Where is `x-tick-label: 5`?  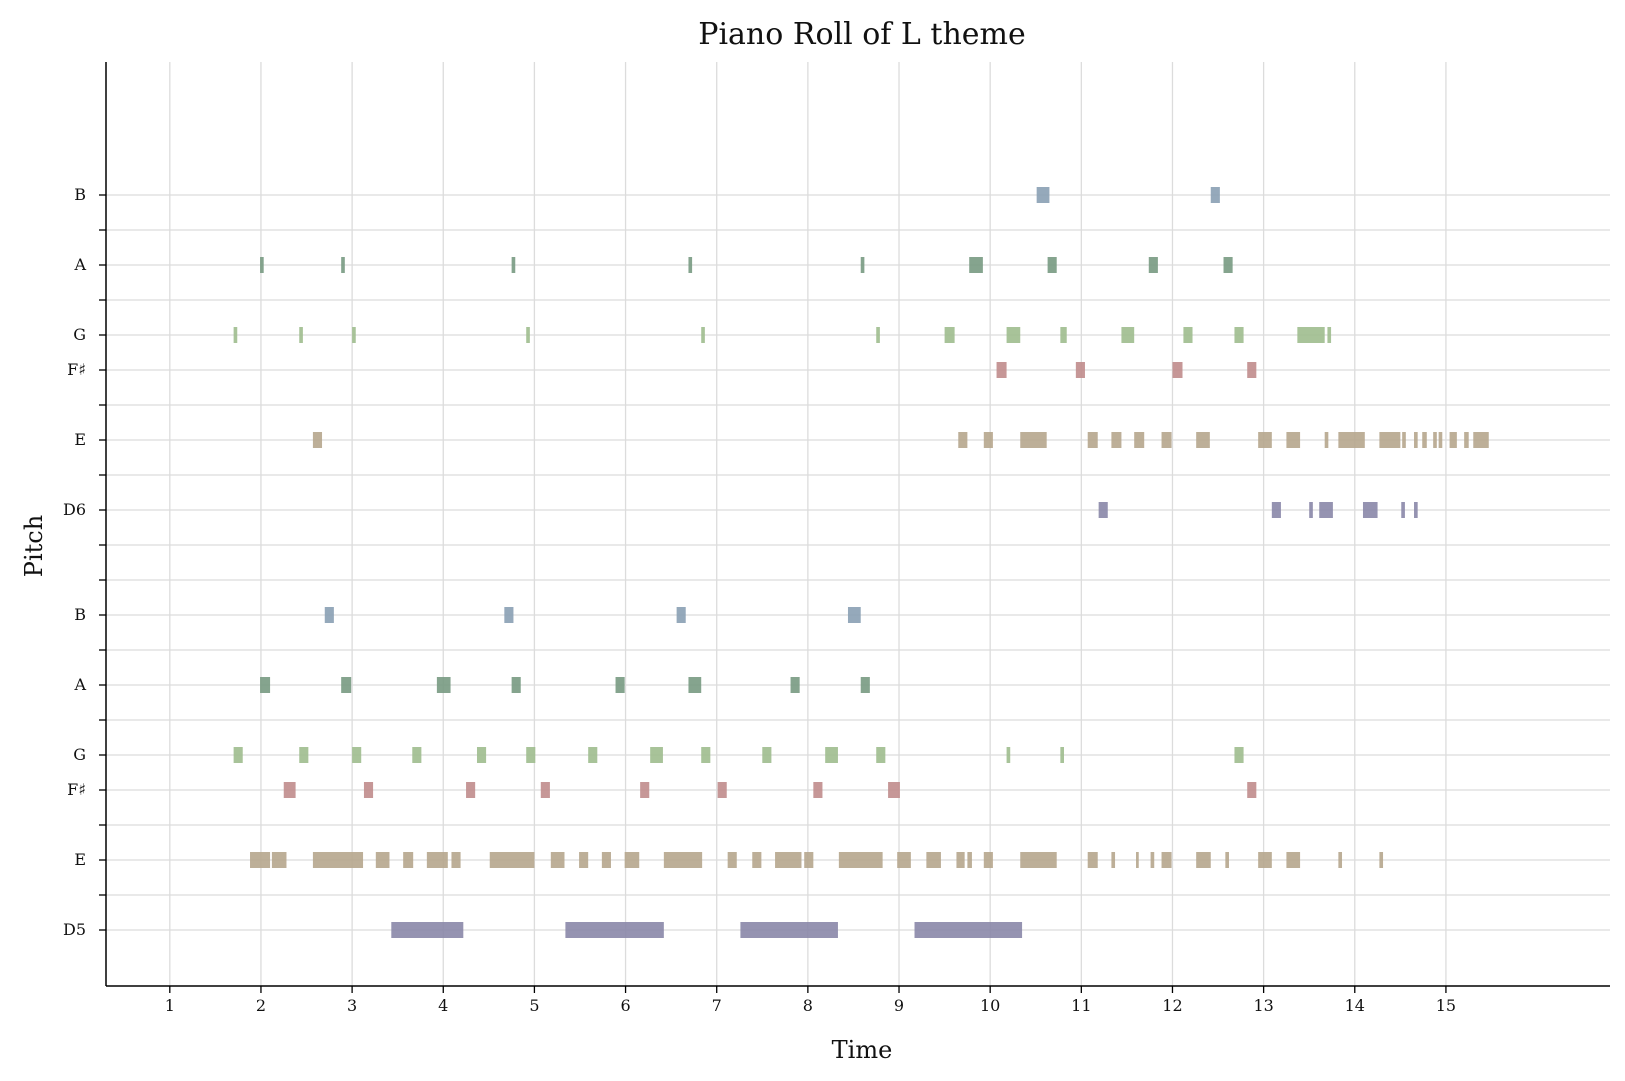
x-tick-label: 5 is located at coordinates (534, 1005).